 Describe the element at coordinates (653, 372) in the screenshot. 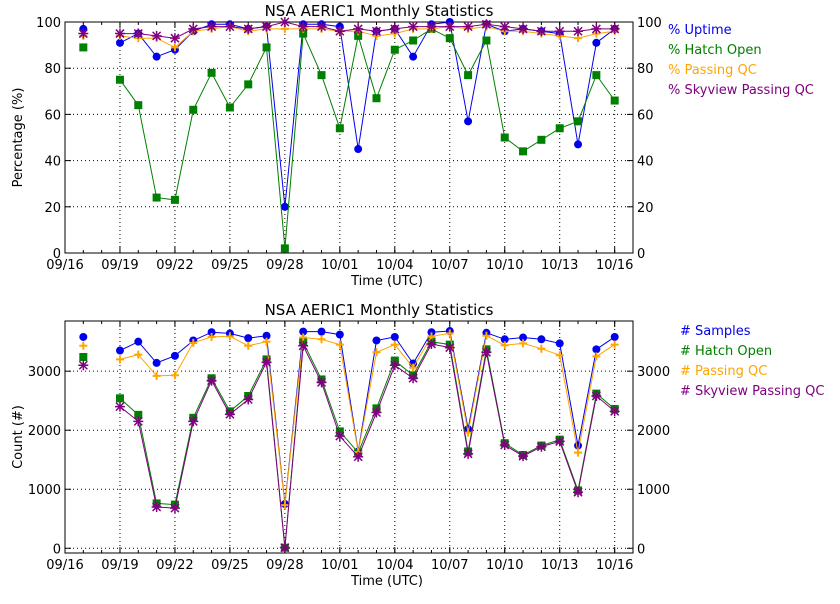

I see `y-tick-label-right: 3000` at that location.